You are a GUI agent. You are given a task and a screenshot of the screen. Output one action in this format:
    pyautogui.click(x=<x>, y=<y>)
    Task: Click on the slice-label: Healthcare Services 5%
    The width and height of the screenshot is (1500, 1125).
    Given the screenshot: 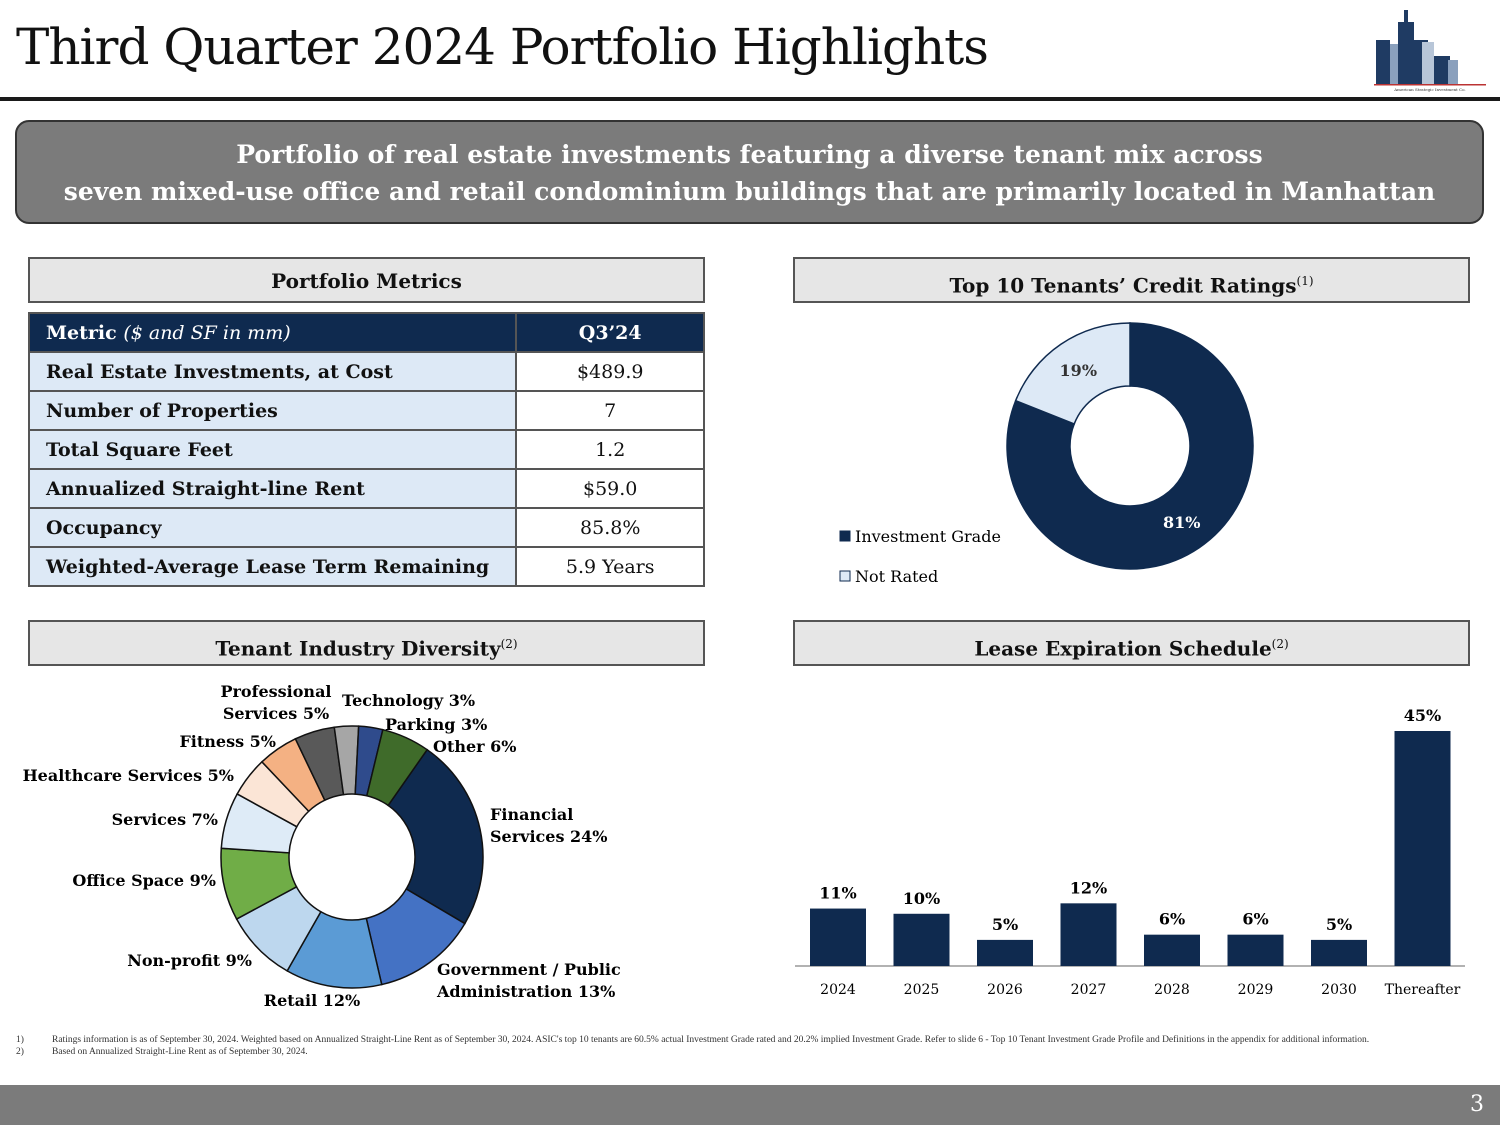 What is the action you would take?
    pyautogui.click(x=128, y=775)
    